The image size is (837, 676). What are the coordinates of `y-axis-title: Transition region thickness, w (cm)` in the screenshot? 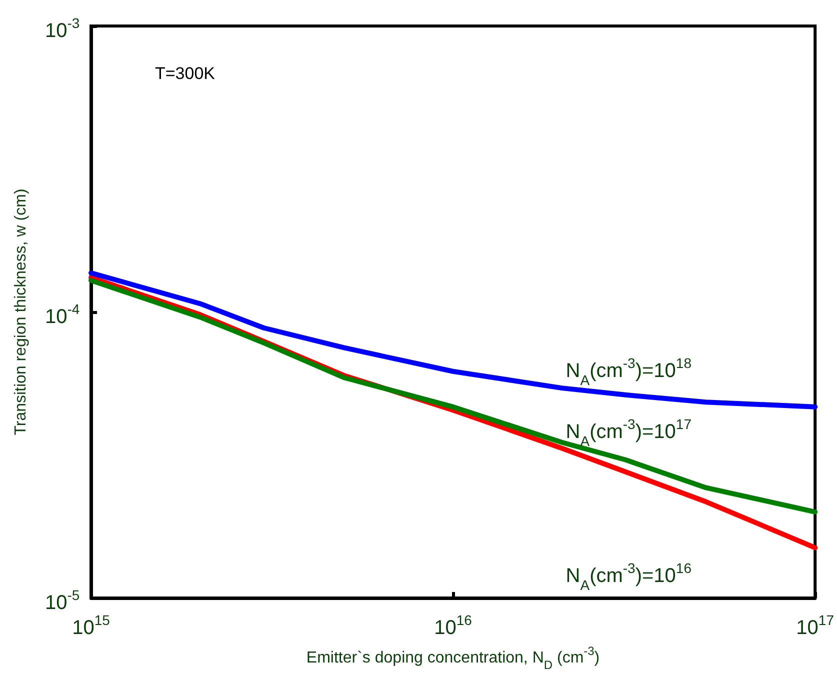 It's located at (21, 312).